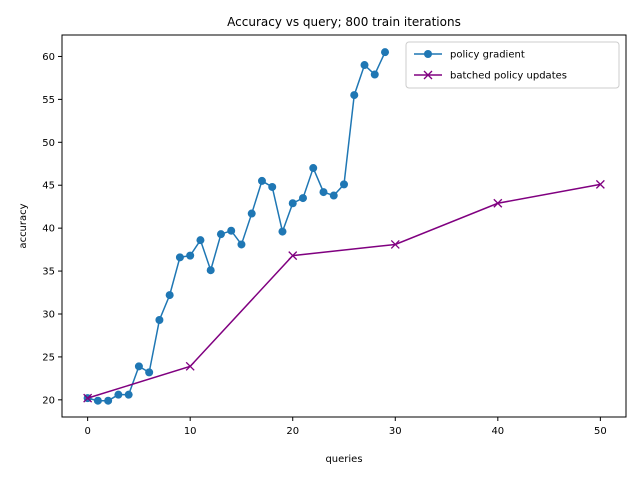 Image resolution: width=640 pixels, height=480 pixels. Describe the element at coordinates (344, 22) in the screenshot. I see `chart-title: Accuracy vs query; 800 train iterations` at that location.